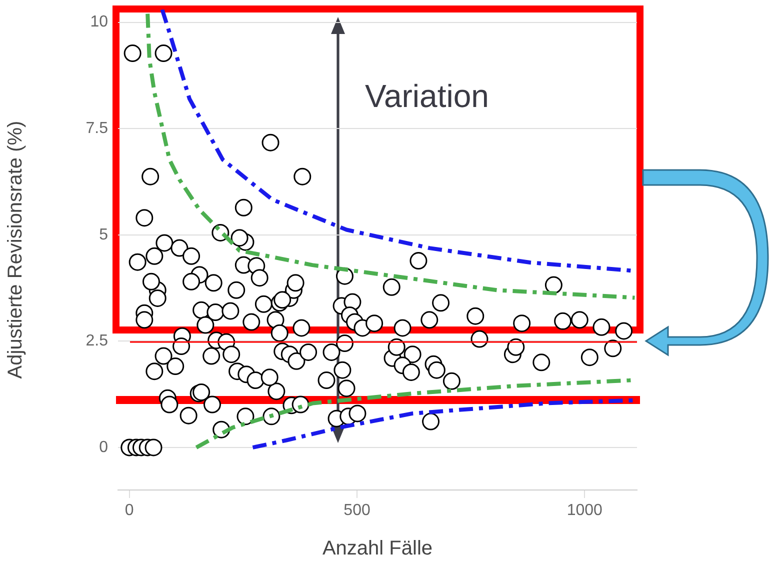 The image size is (771, 565). Describe the element at coordinates (97, 341) in the screenshot. I see `y-tick-label: 2.5` at that location.